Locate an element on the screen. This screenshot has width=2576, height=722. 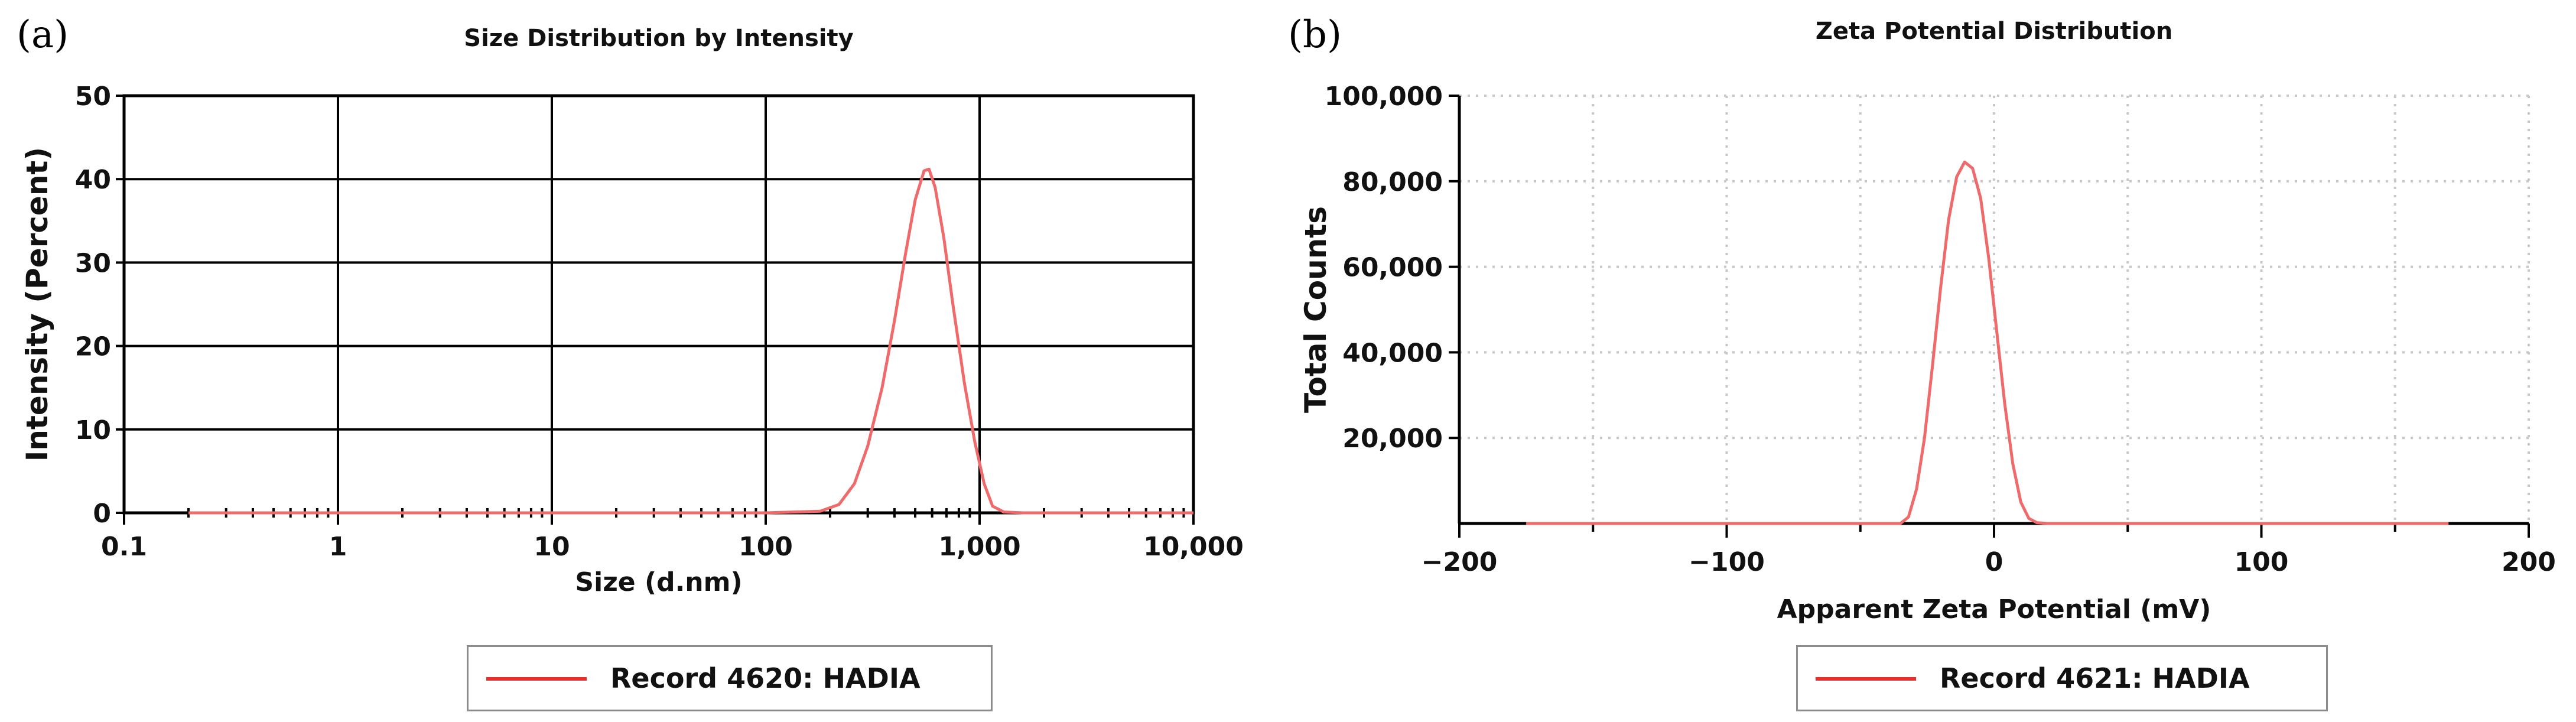
x-tick-label: 200 is located at coordinates (2529, 562).